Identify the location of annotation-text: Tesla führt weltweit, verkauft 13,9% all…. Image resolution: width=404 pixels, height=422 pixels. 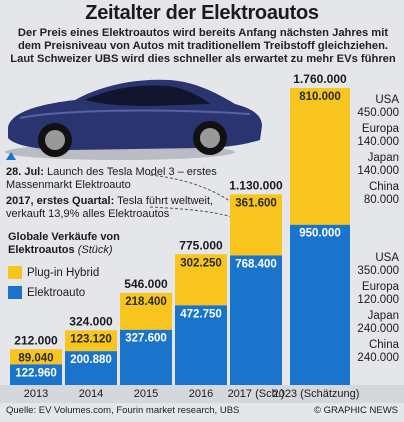
(110, 207).